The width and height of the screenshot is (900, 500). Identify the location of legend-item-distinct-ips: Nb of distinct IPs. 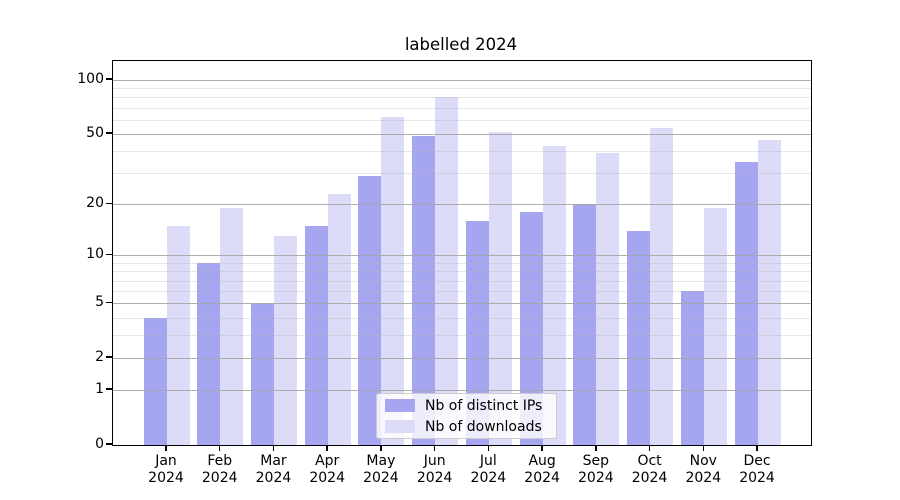
(467, 406).